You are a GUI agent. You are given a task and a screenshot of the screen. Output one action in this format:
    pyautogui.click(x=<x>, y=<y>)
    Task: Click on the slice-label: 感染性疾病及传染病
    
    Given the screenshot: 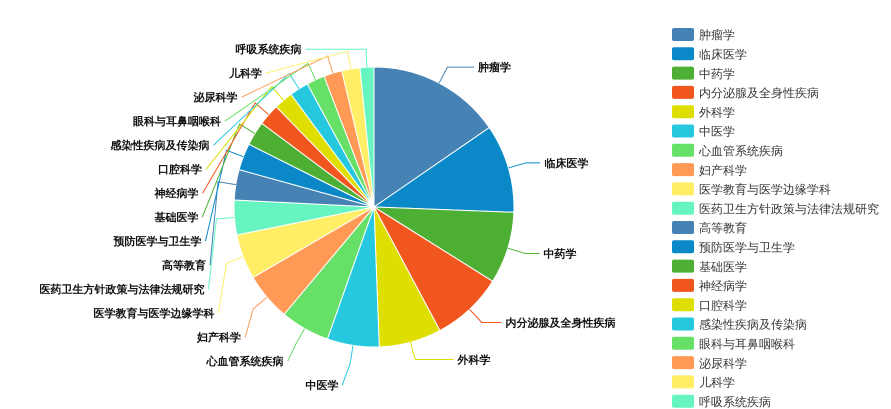 What is the action you would take?
    pyautogui.click(x=159, y=145)
    